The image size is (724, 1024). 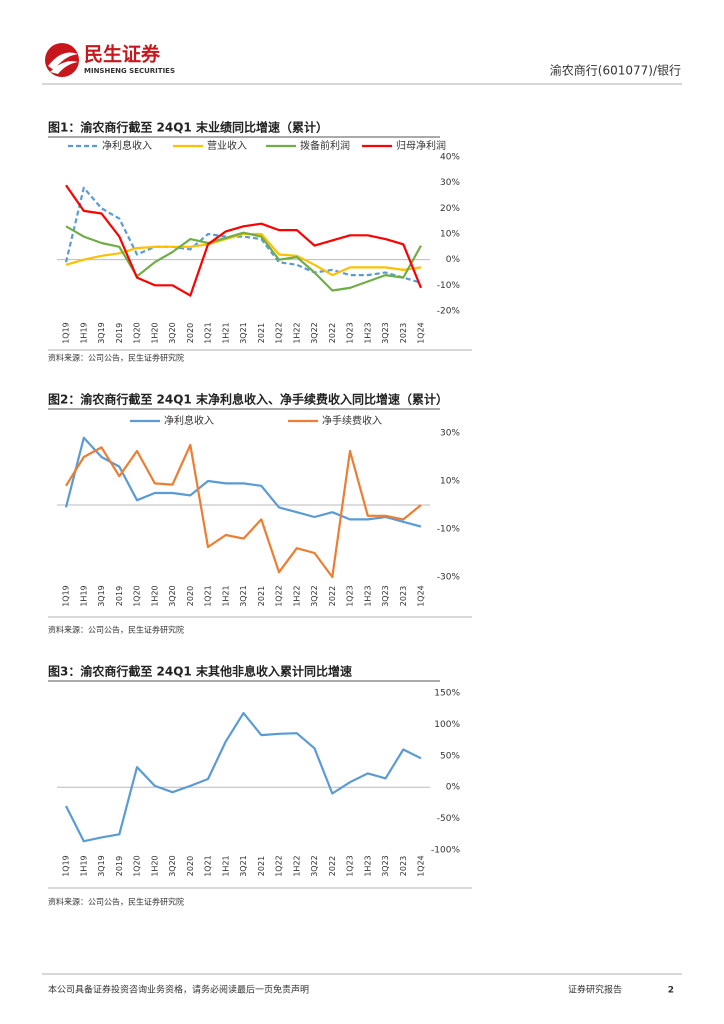 What do you see at coordinates (227, 145) in the screenshot?
I see `legend-label: 营业收入` at bounding box center [227, 145].